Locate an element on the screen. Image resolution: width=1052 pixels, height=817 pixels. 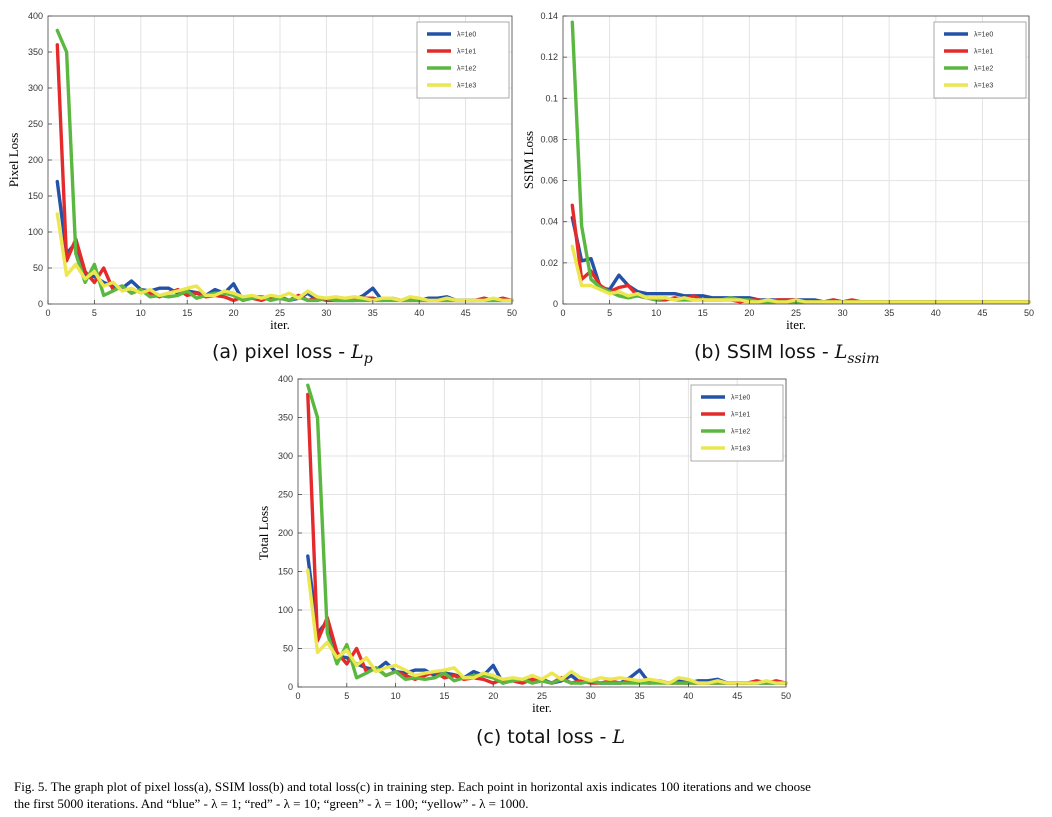
subcaption-a: (a) pixel loss - Lp is located at coordinates (292, 354).